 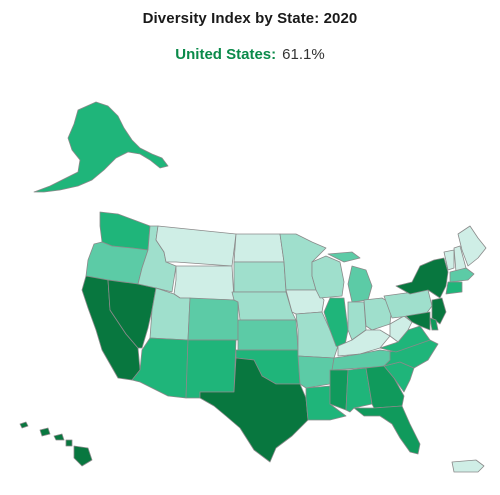 I want to click on state-md, so click(x=418, y=321).